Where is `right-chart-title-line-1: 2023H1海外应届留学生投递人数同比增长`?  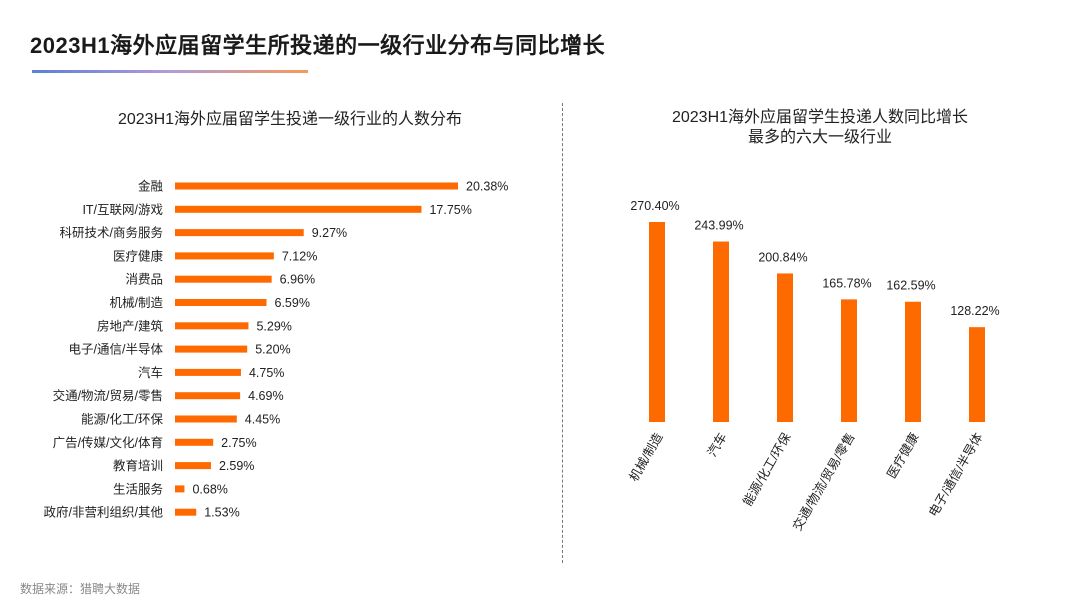
right-chart-title-line-1: 2023H1海外应届留学生投递人数同比增长 is located at coordinates (820, 117).